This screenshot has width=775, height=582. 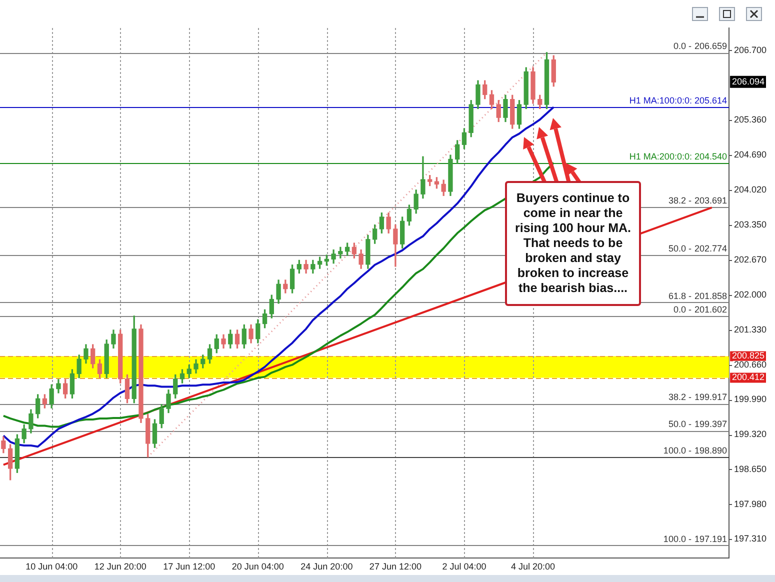 What do you see at coordinates (680, 295) in the screenshot?
I see `annotation: 61.8 -` at bounding box center [680, 295].